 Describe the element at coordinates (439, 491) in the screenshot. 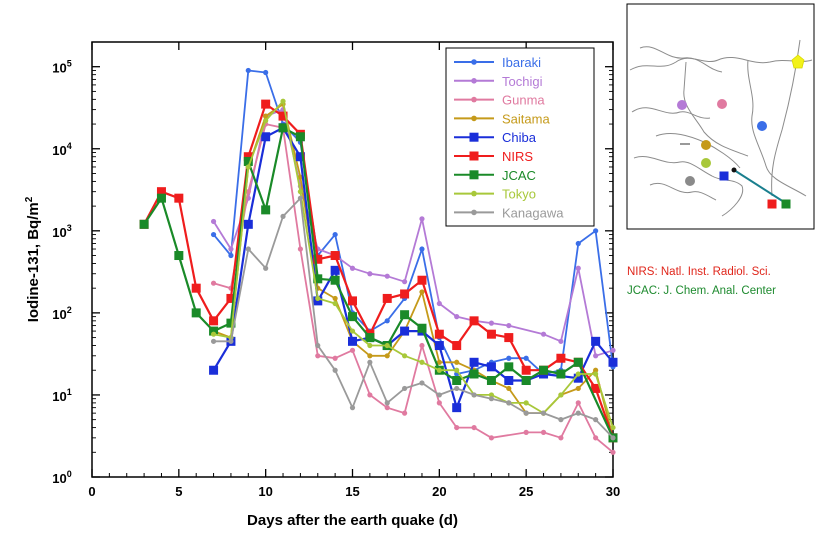

I see `x-tick-label: 20` at that location.